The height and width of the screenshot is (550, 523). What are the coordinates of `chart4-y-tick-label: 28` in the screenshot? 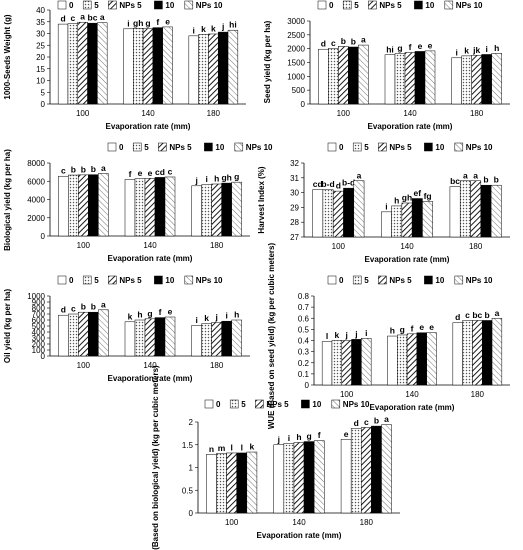 It's located at (294, 222).